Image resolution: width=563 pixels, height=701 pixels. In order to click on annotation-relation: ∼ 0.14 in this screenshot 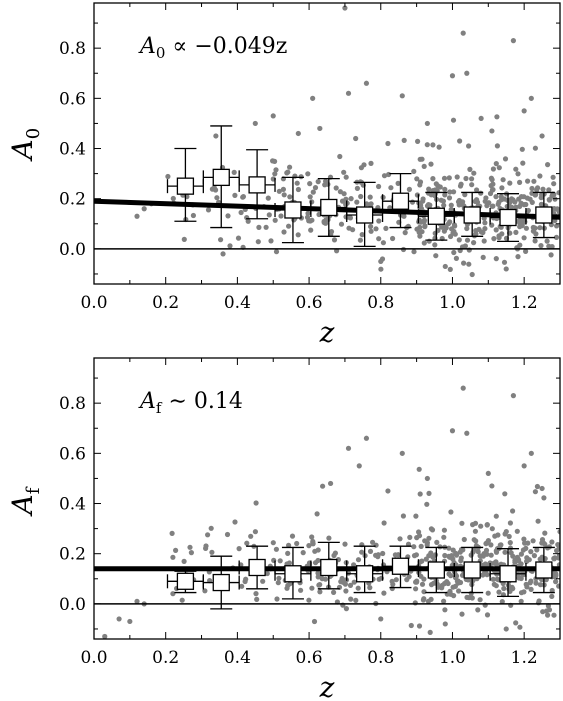, I will do `click(201, 401)`.